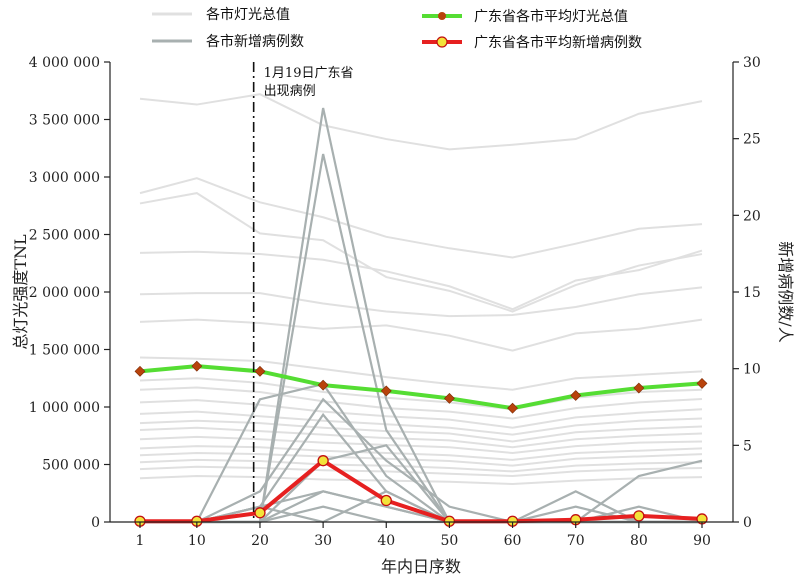 This screenshot has height=582, width=800. I want to click on avg-light-line, so click(421, 387).